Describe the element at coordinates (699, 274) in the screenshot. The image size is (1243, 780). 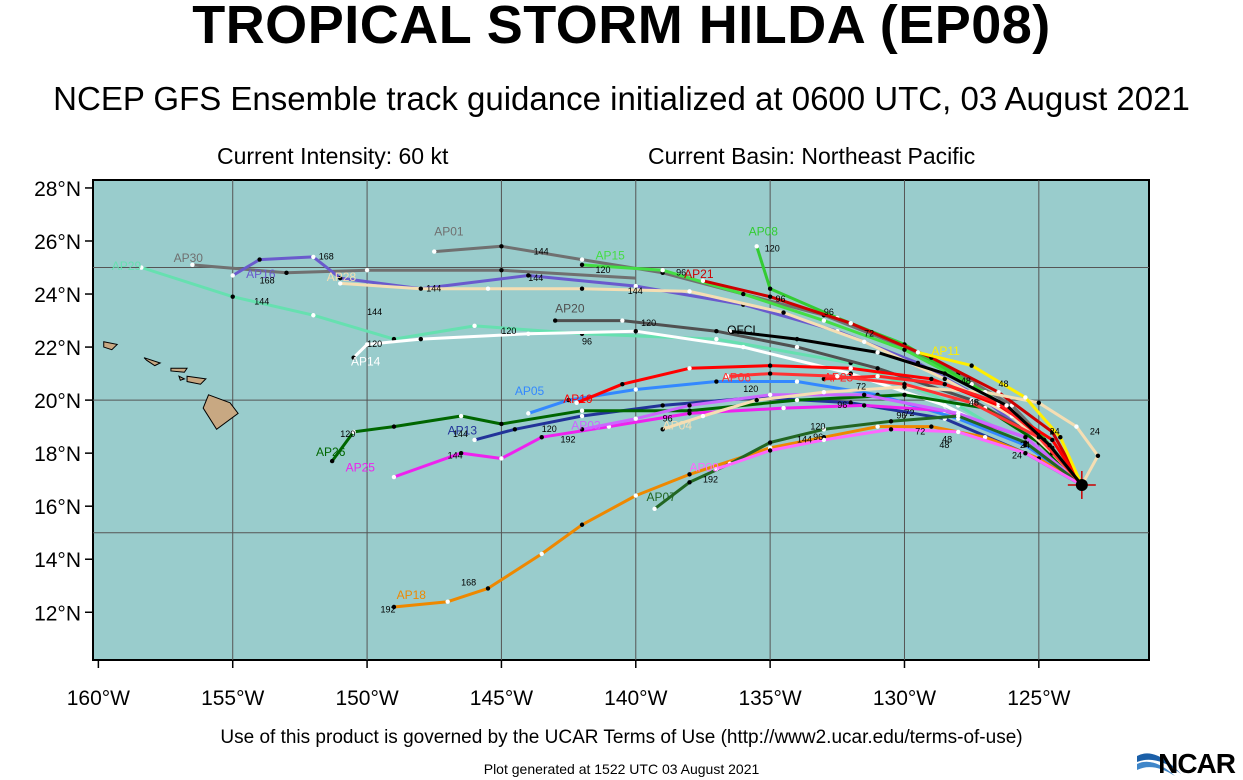
I see `track-label-ap21: AP21` at that location.